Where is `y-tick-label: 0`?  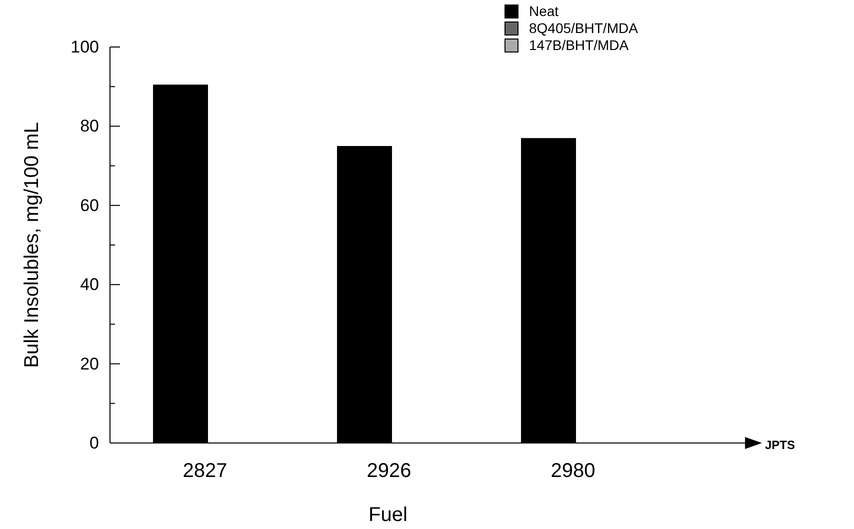 y-tick-label: 0 is located at coordinates (94, 442).